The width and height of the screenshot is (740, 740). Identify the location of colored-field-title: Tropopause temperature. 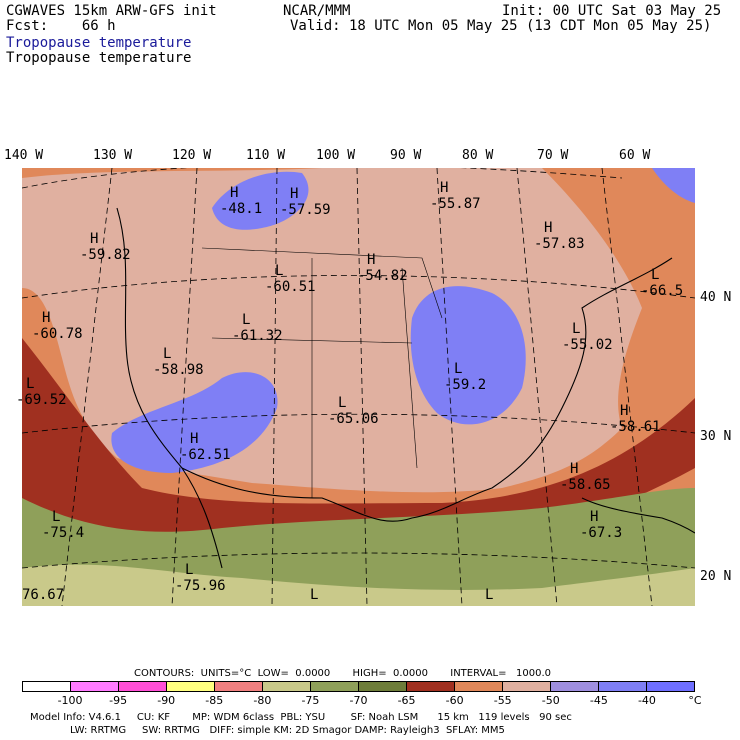
(99, 43).